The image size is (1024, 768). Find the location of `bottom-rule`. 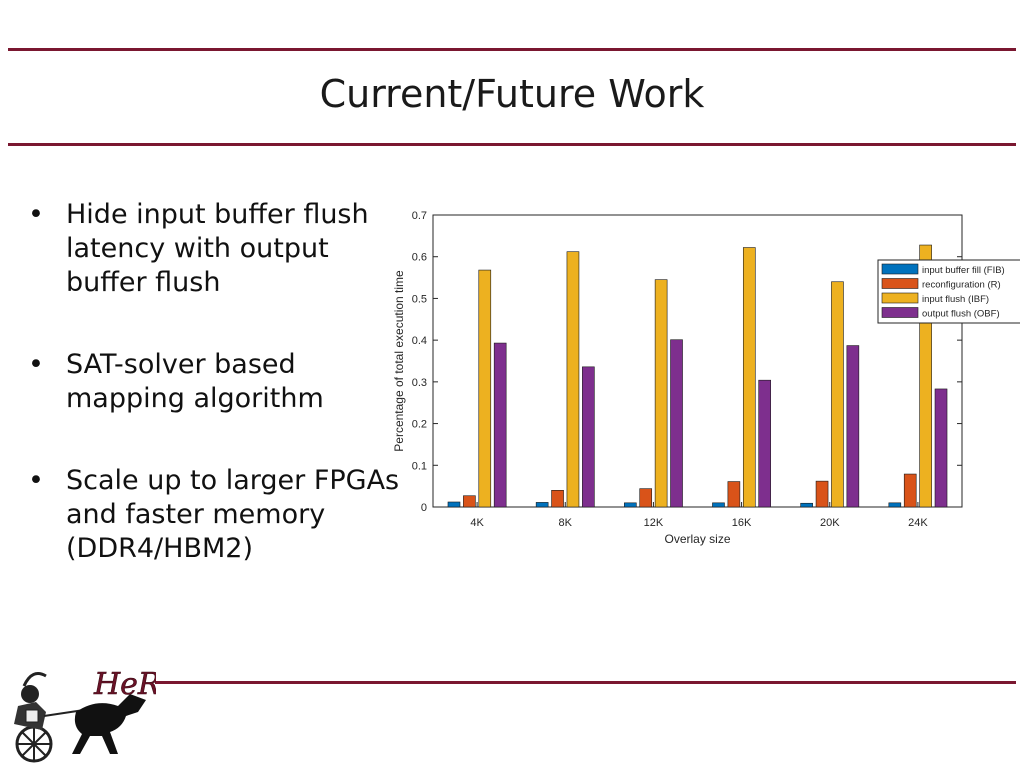

bottom-rule is located at coordinates (585, 682).